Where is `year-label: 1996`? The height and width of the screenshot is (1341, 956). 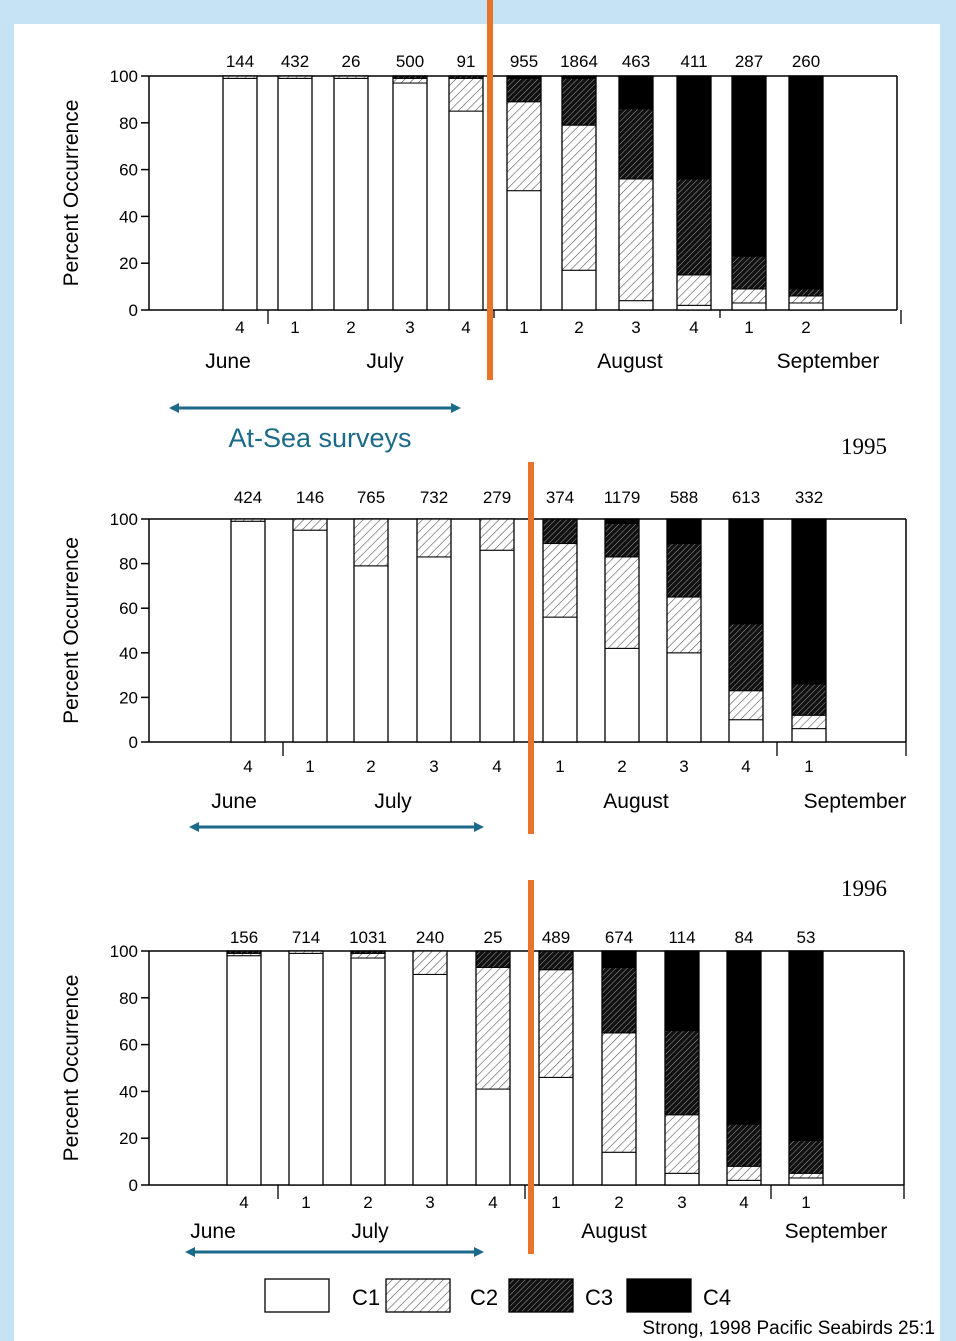
year-label: 1996 is located at coordinates (864, 888).